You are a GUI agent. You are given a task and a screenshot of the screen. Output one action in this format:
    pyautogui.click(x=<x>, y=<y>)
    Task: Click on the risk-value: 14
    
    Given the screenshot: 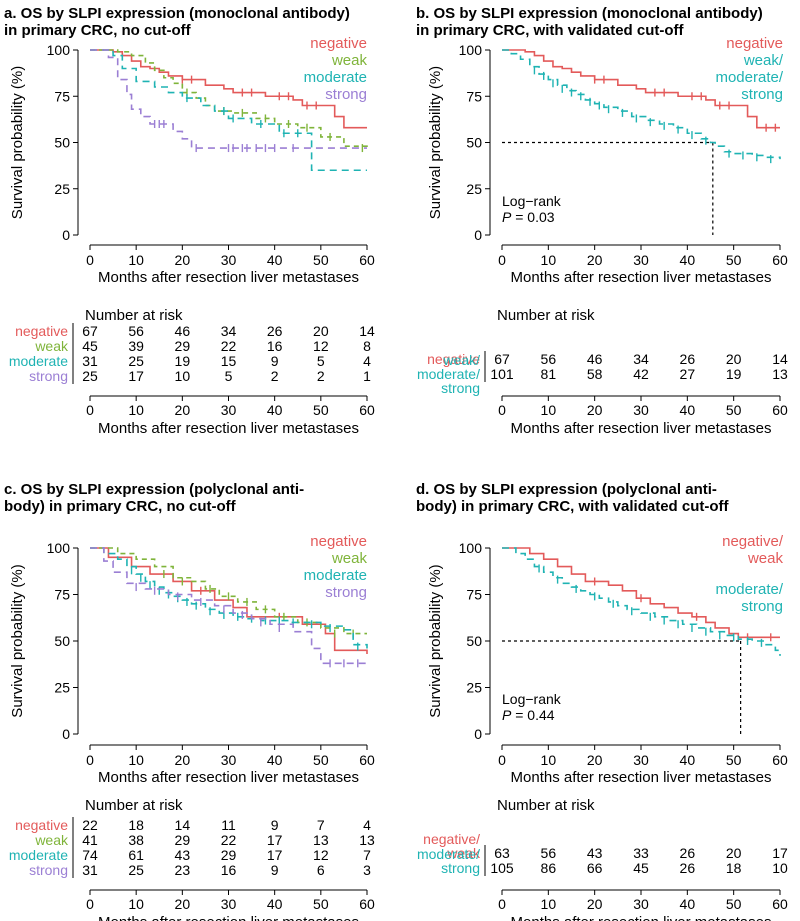 What is the action you would take?
    pyautogui.click(x=780, y=359)
    